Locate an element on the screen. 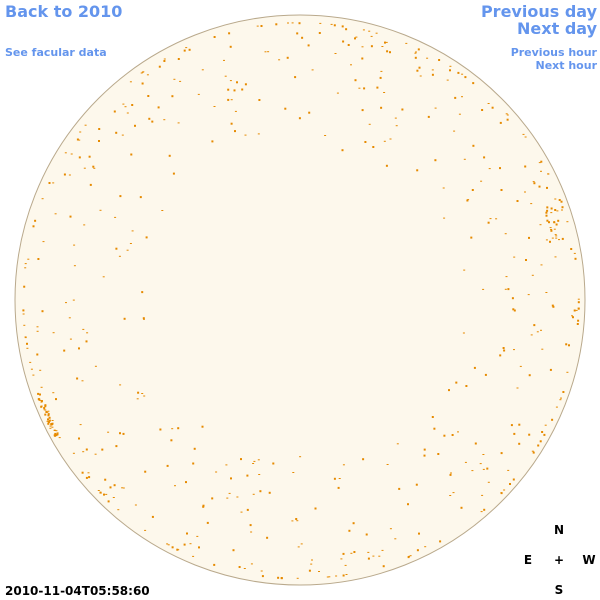 The image size is (600, 600). next-hour-link: Next hour is located at coordinates (567, 65).